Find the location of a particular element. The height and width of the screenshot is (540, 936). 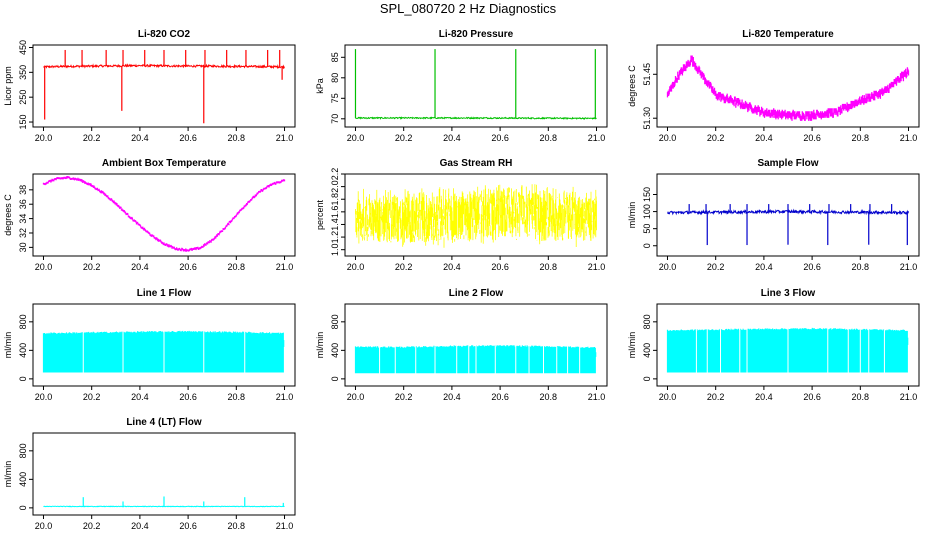

y-tick-label: 150 is located at coordinates (647, 194).